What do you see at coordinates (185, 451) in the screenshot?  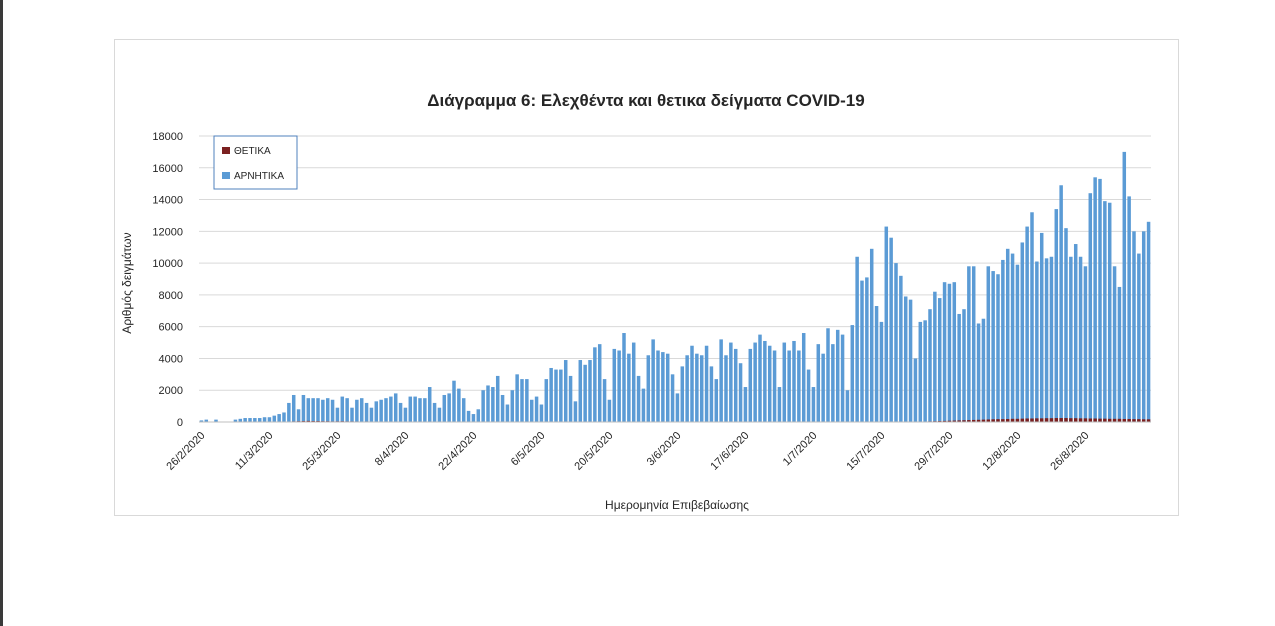 I see `x-tick-label: 26/2/2020` at bounding box center [185, 451].